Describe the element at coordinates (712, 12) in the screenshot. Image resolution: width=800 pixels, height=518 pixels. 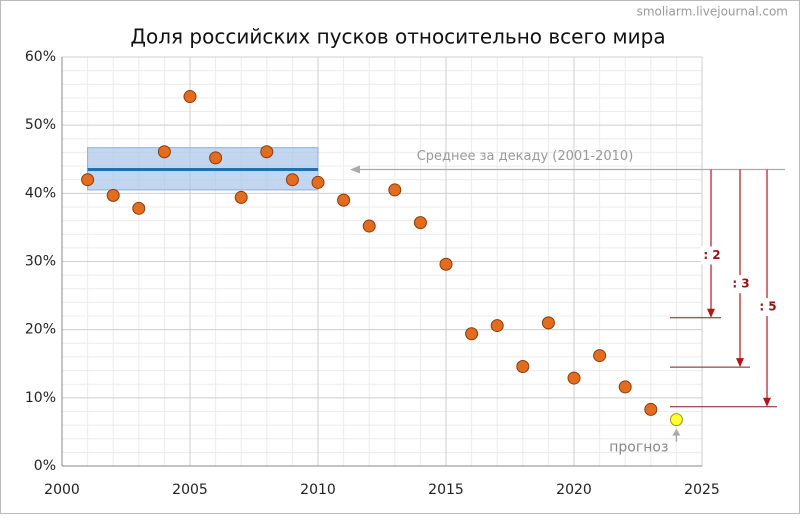
I see `watermark: smoliarm.livejournal.com` at that location.